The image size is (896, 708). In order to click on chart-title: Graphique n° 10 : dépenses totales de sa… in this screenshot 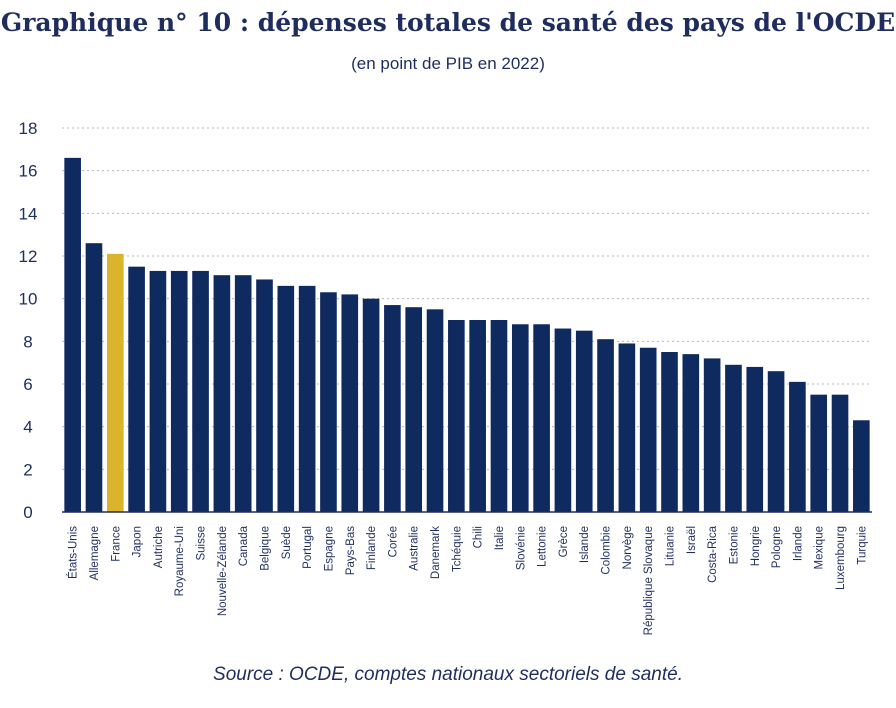, I will do `click(448, 22)`.